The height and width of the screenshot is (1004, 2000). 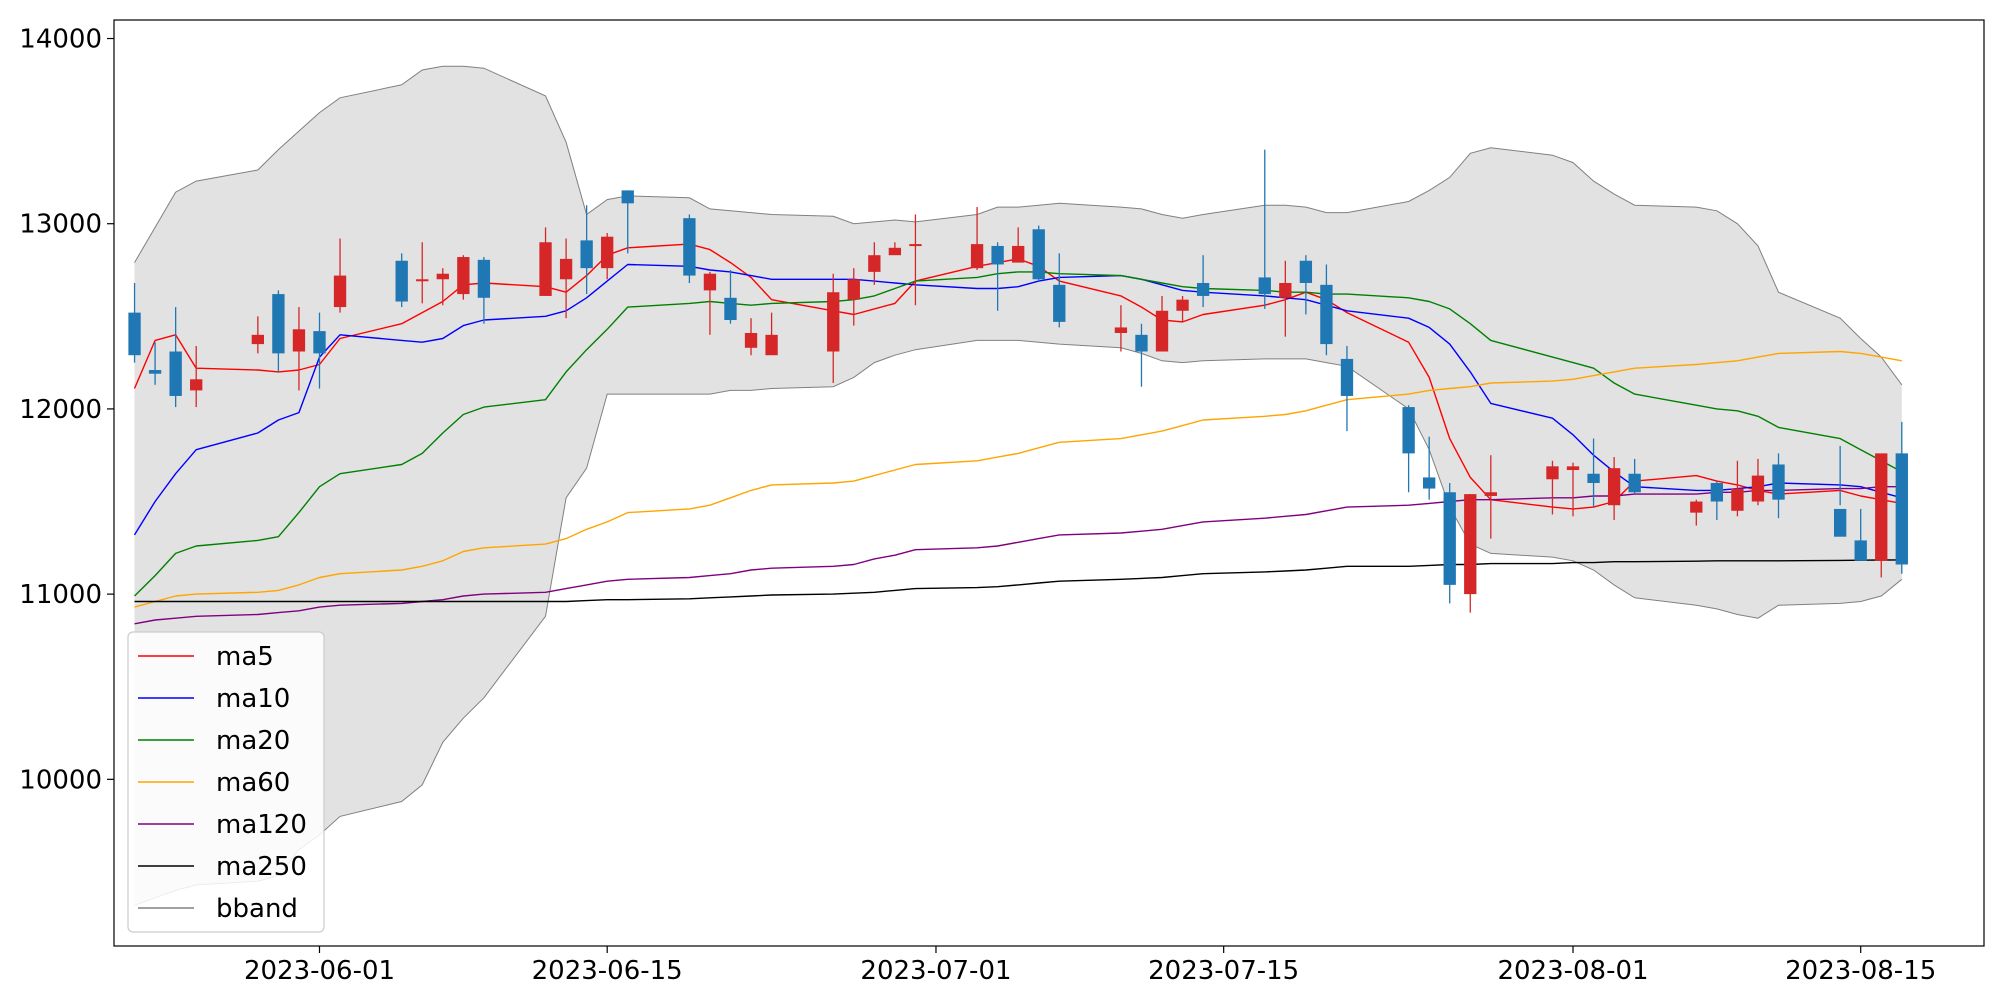 I want to click on y-tick-label: 14000, so click(x=60, y=40).